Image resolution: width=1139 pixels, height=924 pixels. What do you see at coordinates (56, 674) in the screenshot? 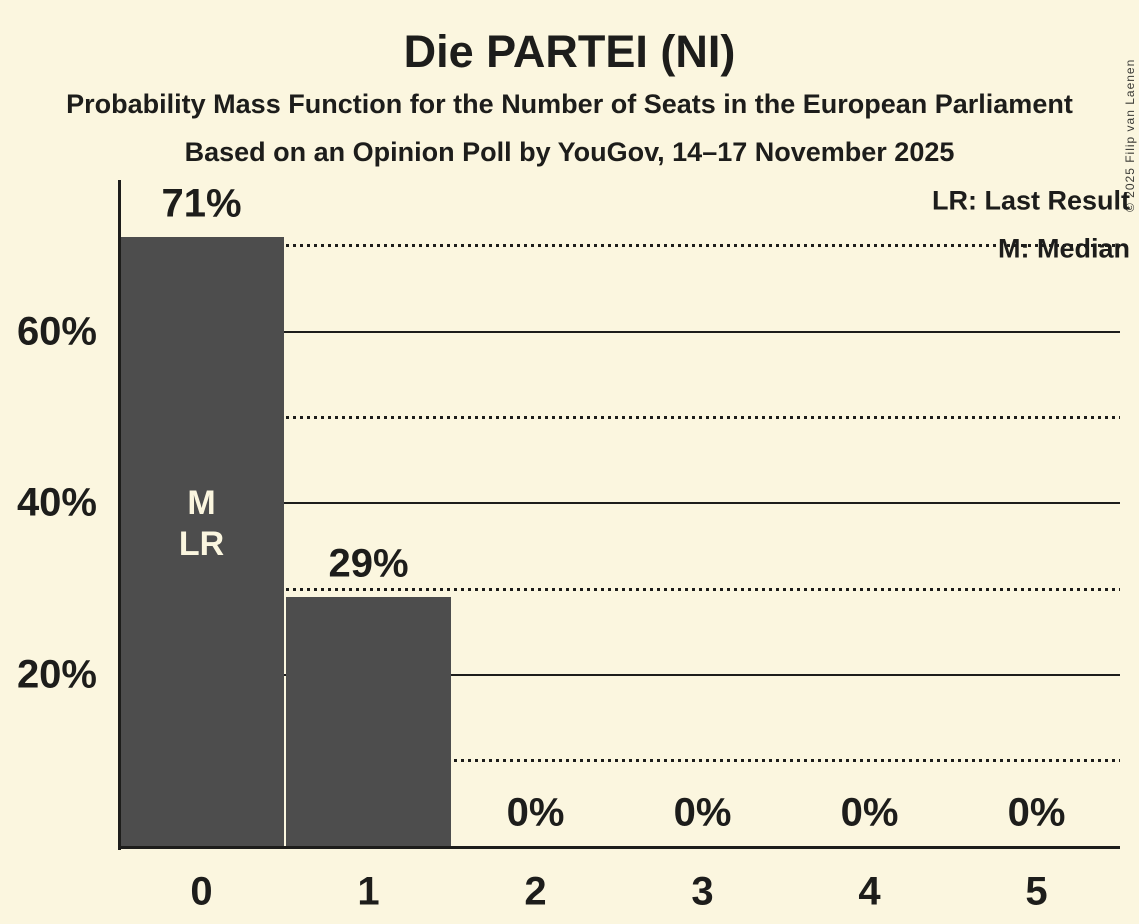
I see `y-axis-label-20pct: 20%` at bounding box center [56, 674].